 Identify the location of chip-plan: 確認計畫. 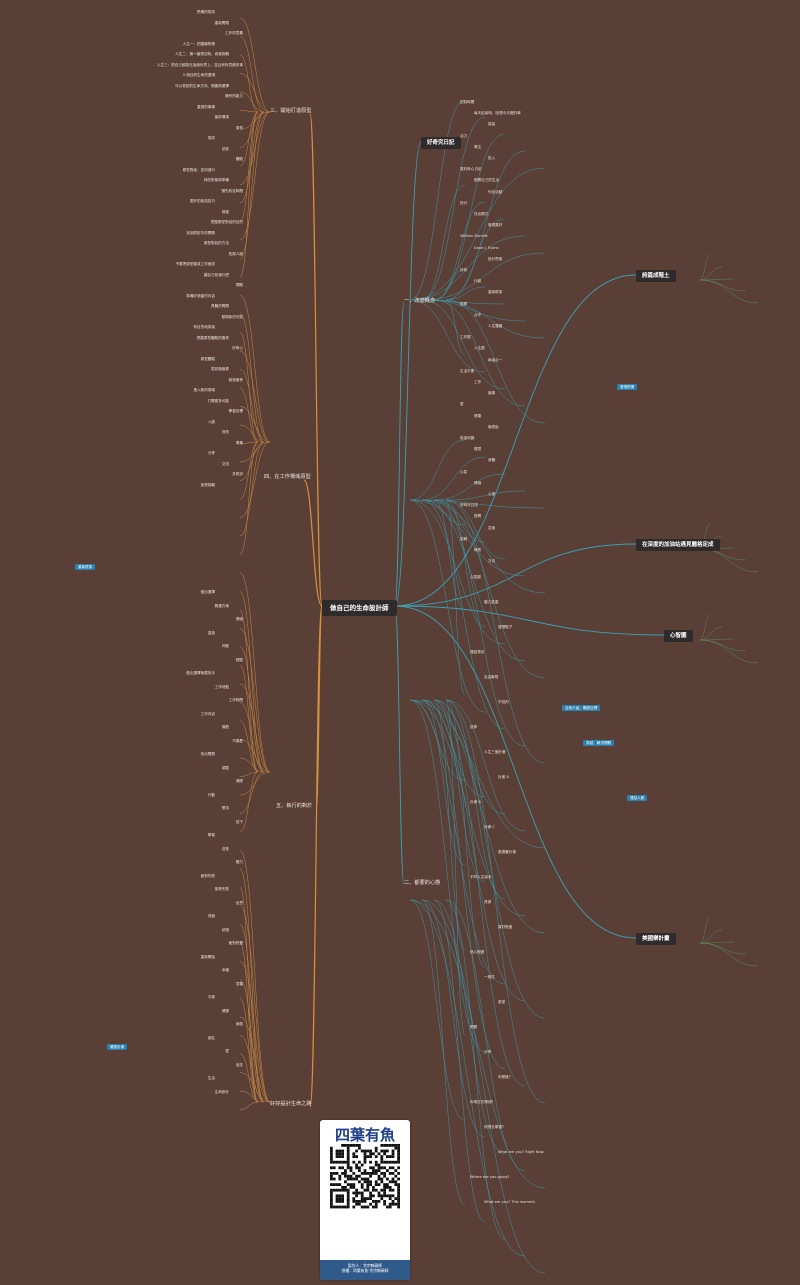
(117, 1047).